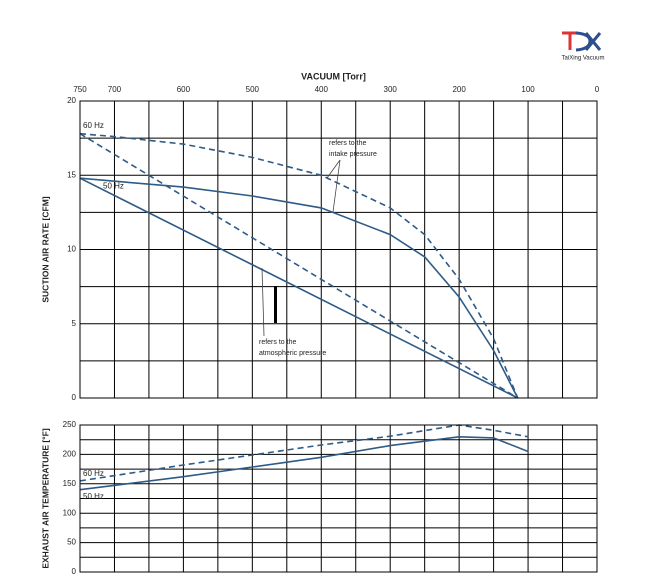  Describe the element at coordinates (45, 249) in the screenshot. I see `y-axis-title: SUCTION AIR RATE [CFM]` at that location.